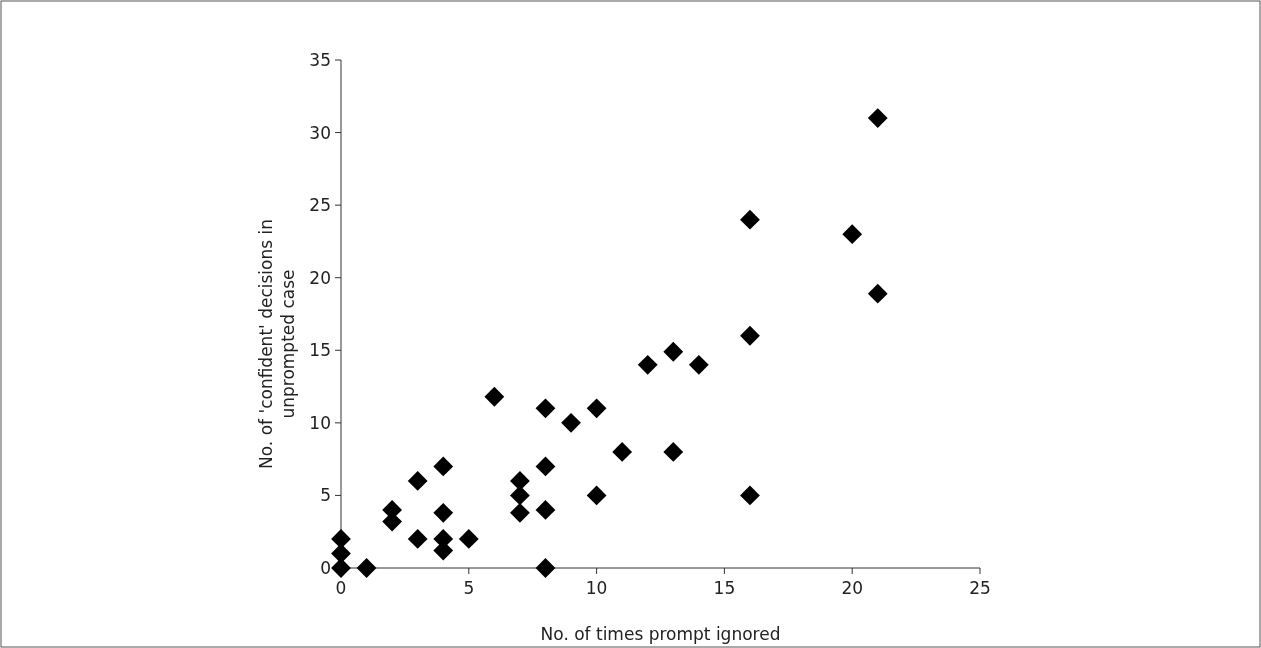 The image size is (1261, 648). I want to click on x-tick-label: 10, so click(596, 588).